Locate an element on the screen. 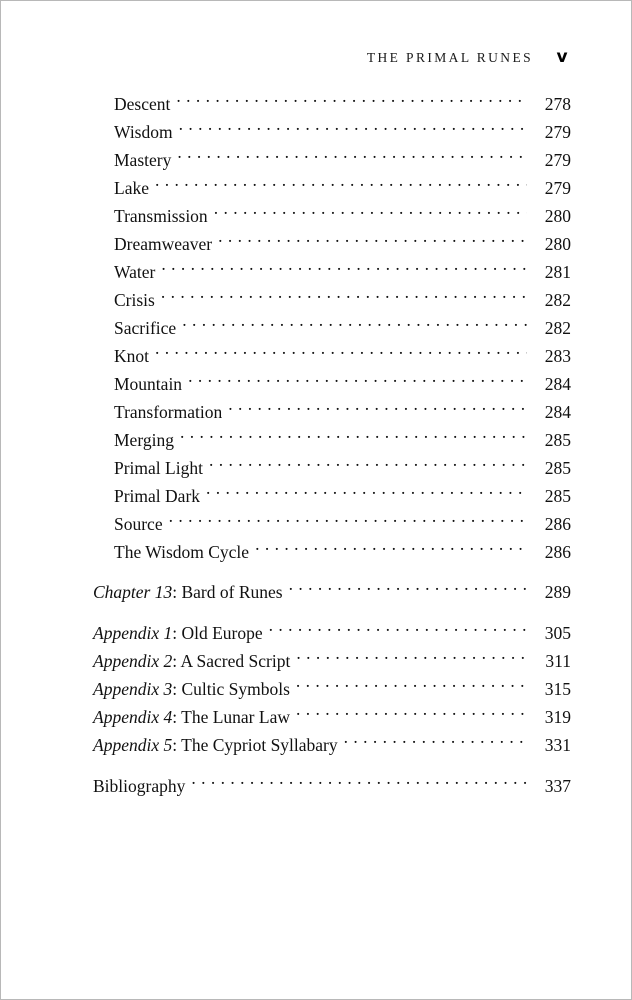 The height and width of the screenshot is (1000, 632). toc-entry: Primal Light 285 is located at coordinates (332, 468).